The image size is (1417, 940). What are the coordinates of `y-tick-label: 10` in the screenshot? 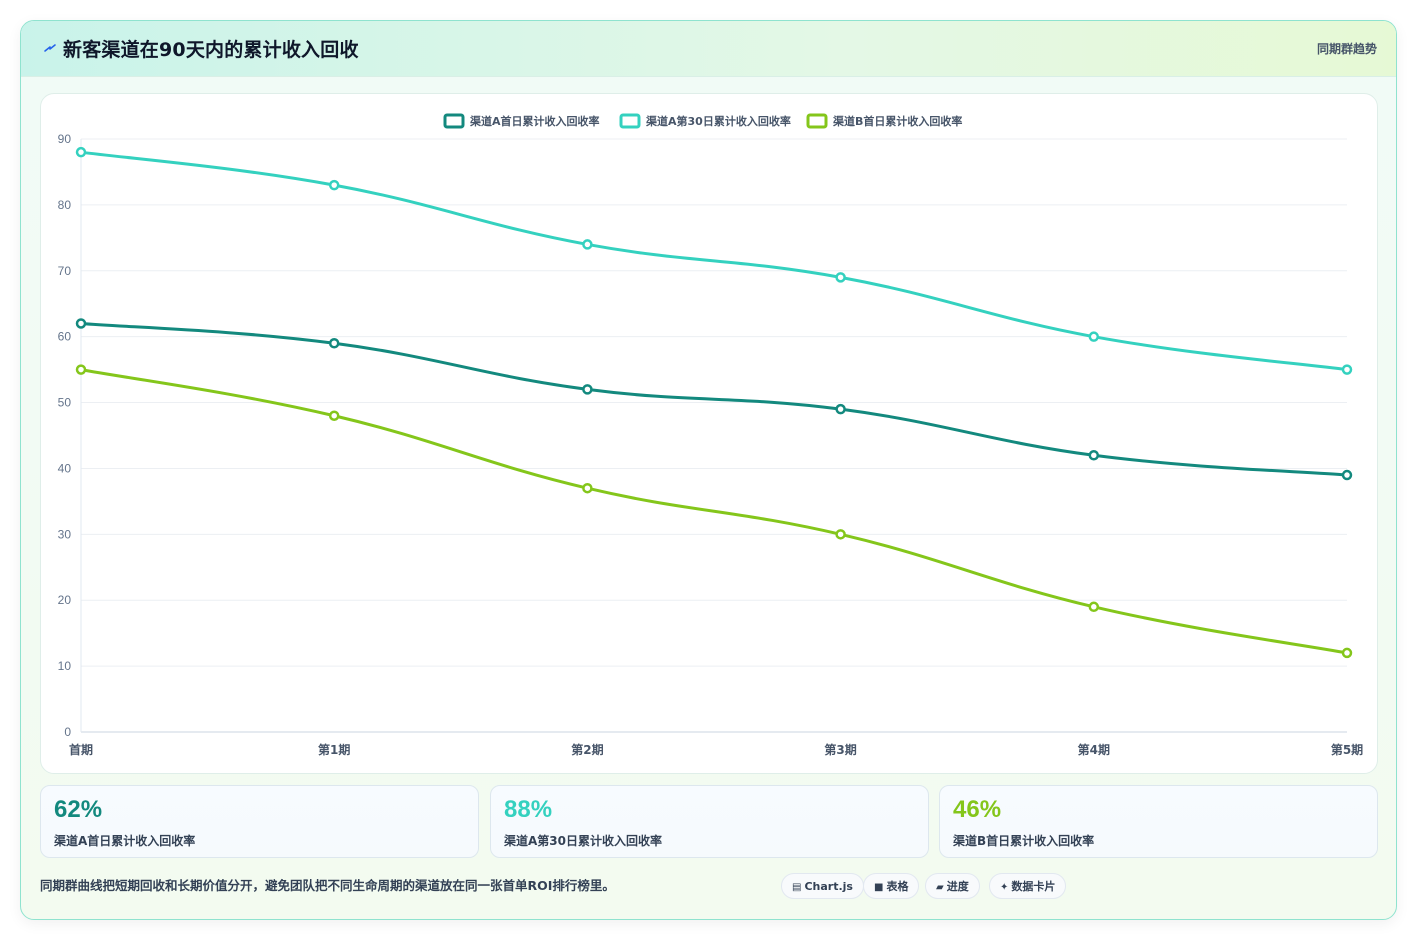 It's located at (65, 666).